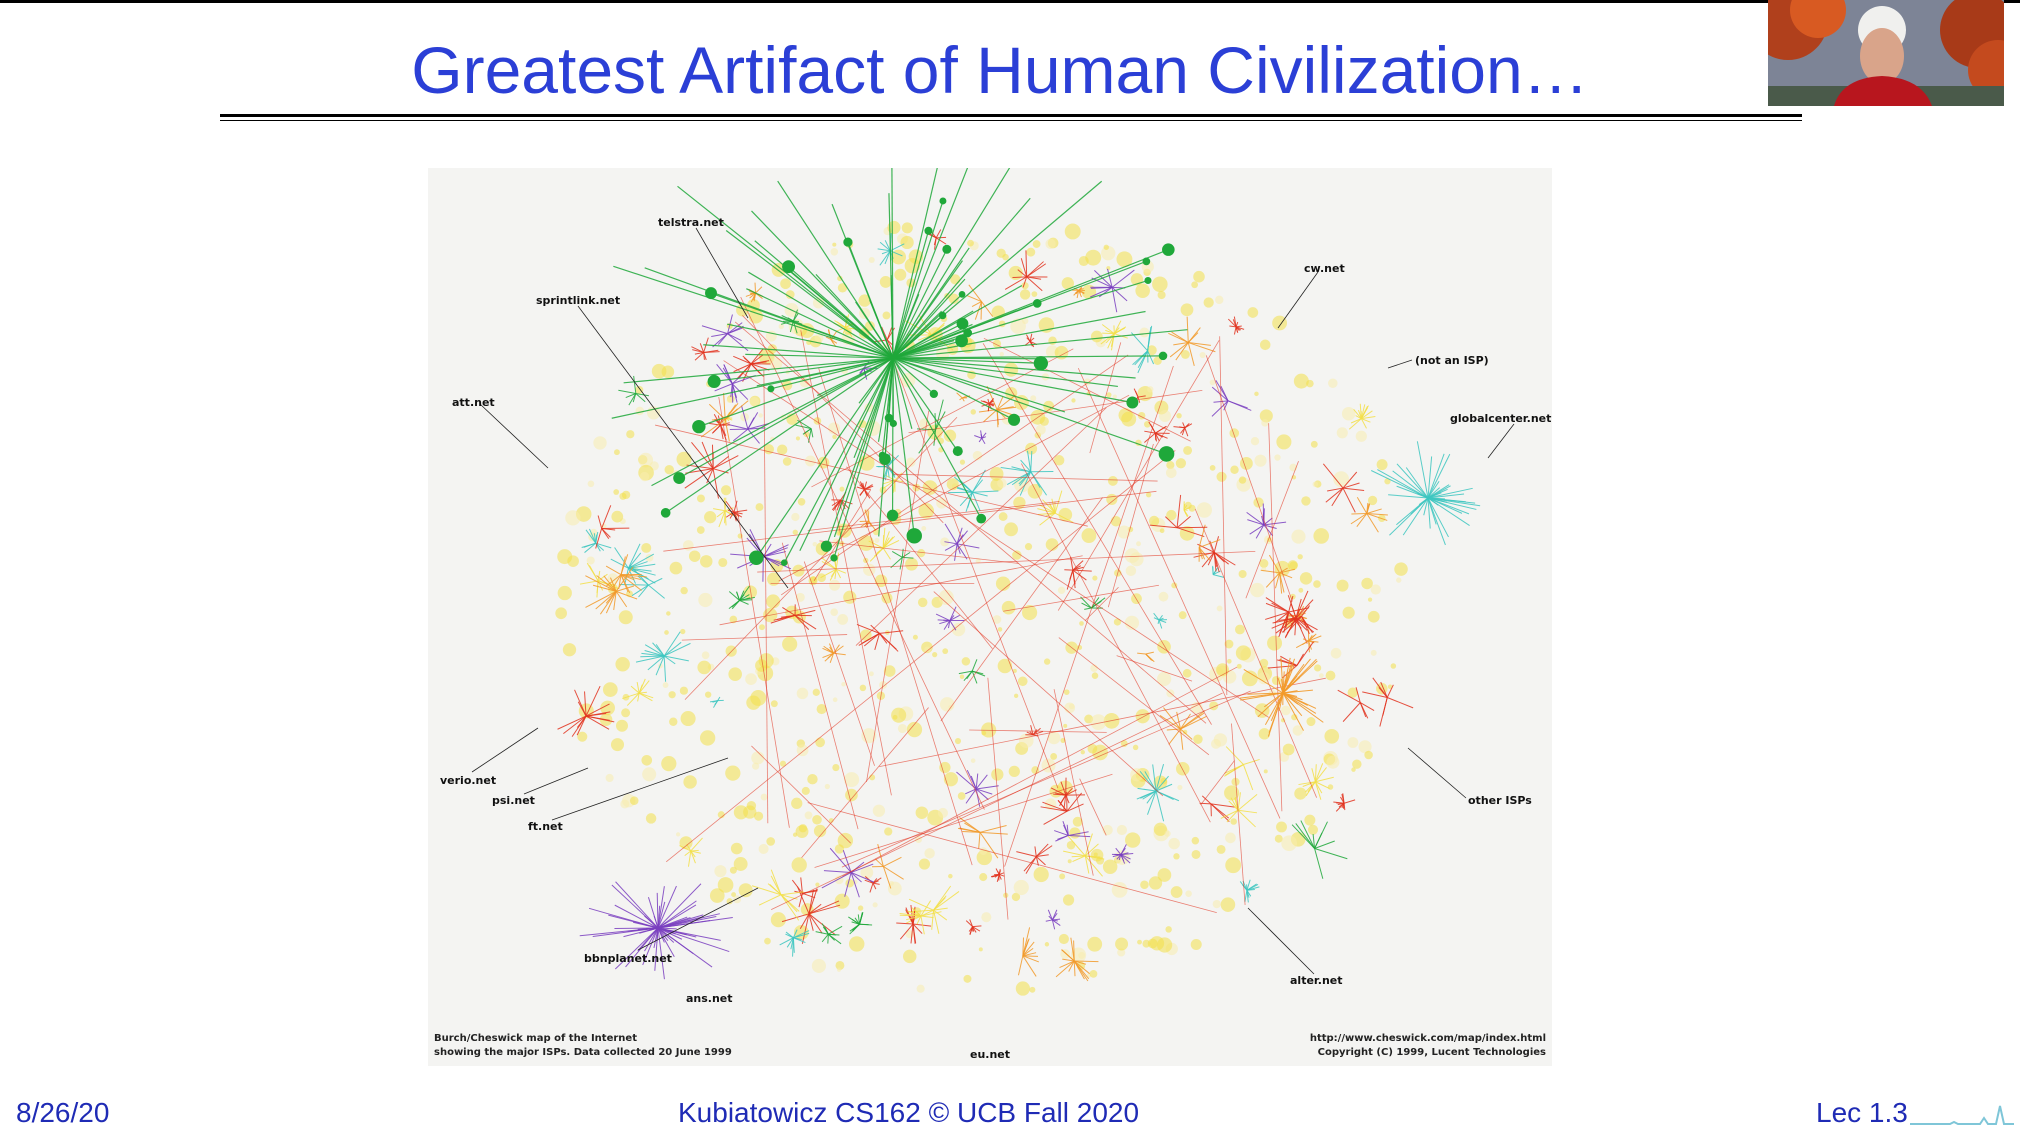 The height and width of the screenshot is (1142, 2020). What do you see at coordinates (709, 998) in the screenshot?
I see `label-ans: ans.net` at bounding box center [709, 998].